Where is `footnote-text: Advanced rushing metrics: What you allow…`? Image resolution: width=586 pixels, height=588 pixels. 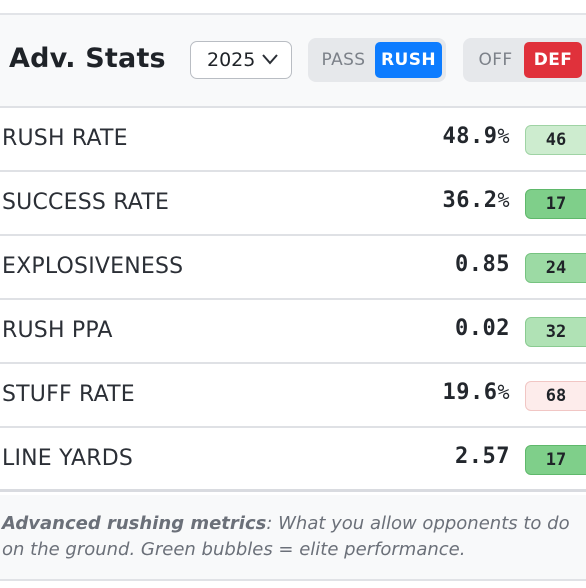 footnote-text: Advanced rushing metrics: What you allow… is located at coordinates (286, 536).